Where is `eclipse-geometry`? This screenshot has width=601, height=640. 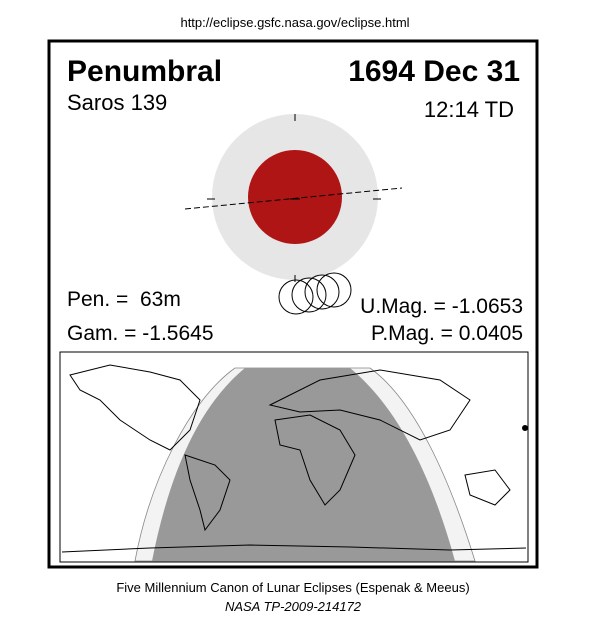
eclipse-geometry is located at coordinates (293, 214).